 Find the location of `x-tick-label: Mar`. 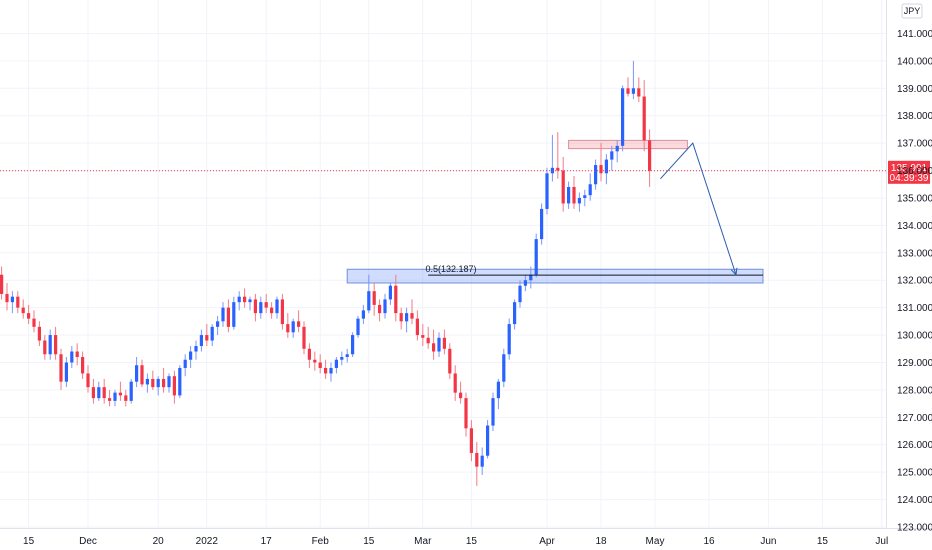

x-tick-label: Mar is located at coordinates (423, 541).